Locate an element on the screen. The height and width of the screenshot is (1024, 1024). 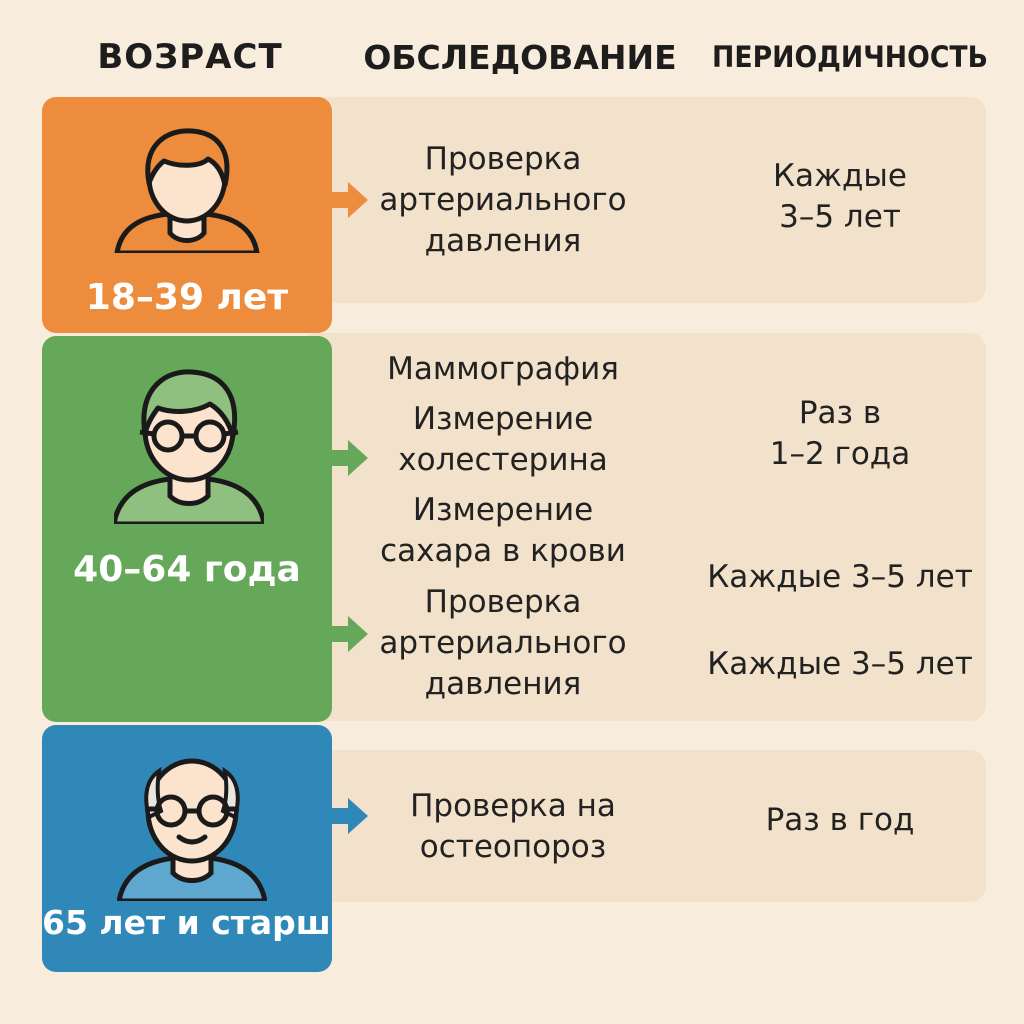
row-background-senior is located at coordinates (643, 826).